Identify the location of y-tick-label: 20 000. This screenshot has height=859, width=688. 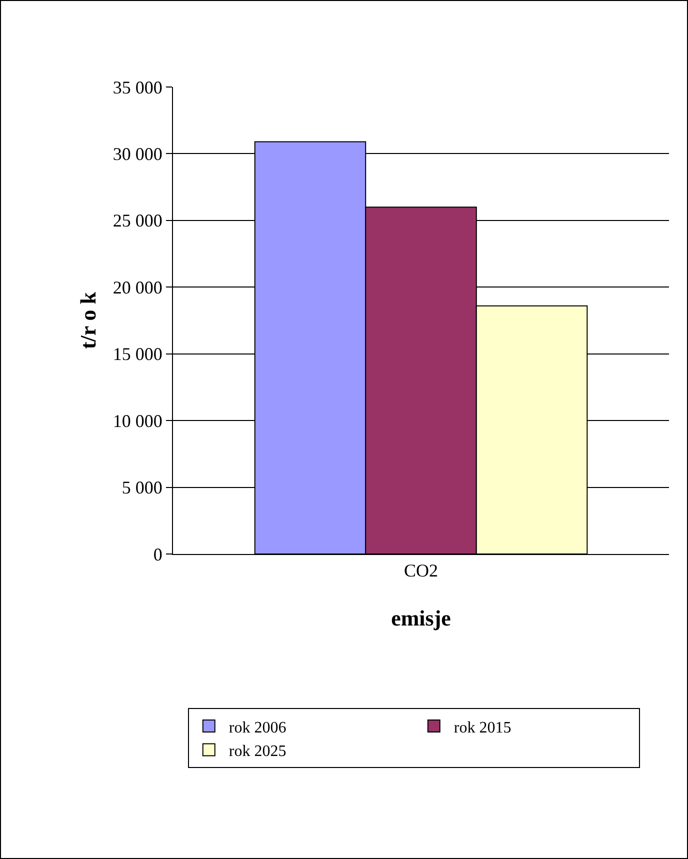
(137, 287).